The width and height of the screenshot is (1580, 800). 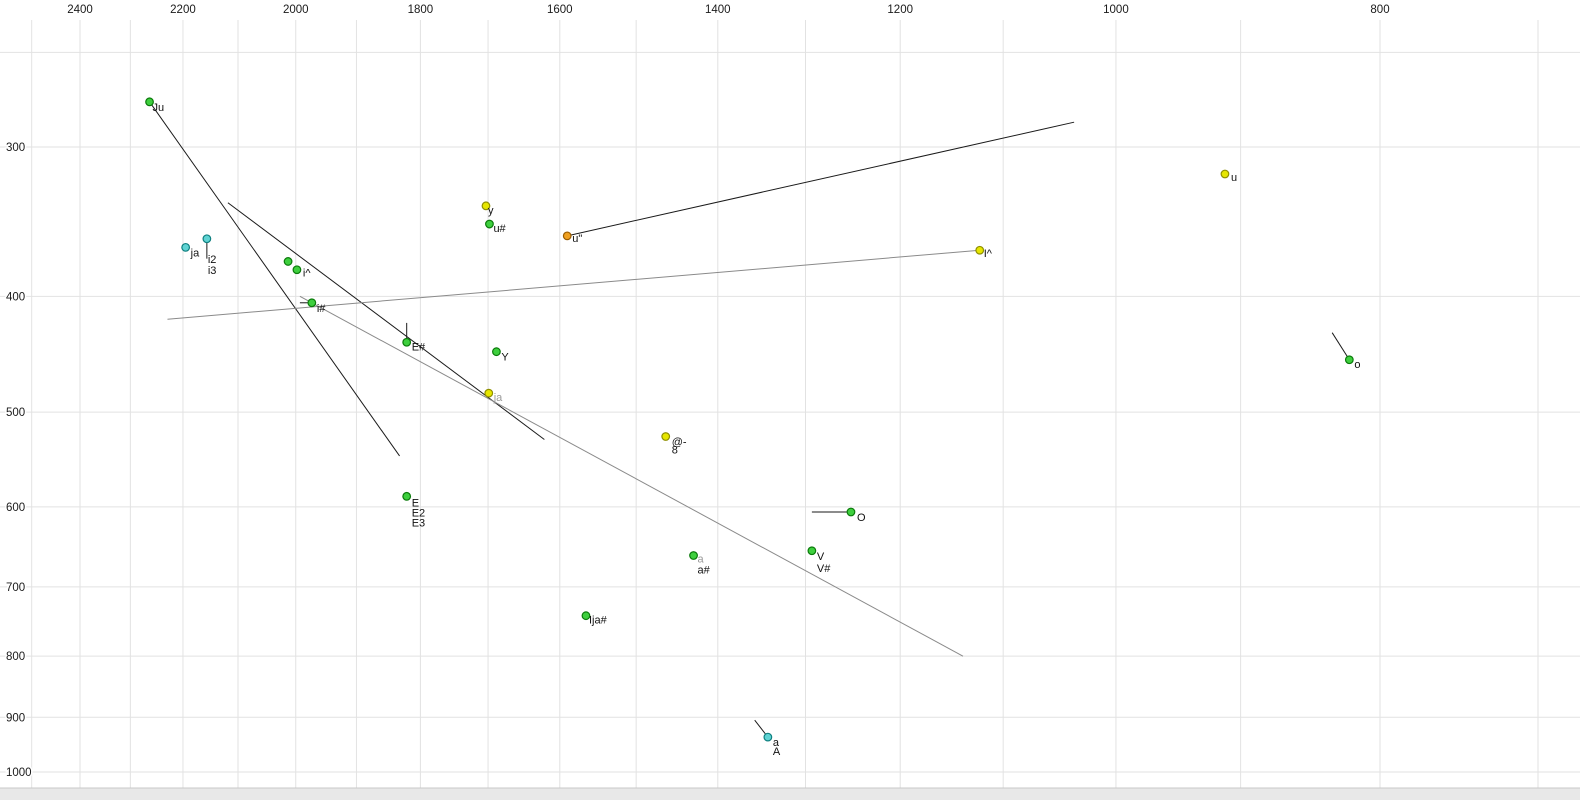 I want to click on data-point-Ju, so click(x=149, y=102).